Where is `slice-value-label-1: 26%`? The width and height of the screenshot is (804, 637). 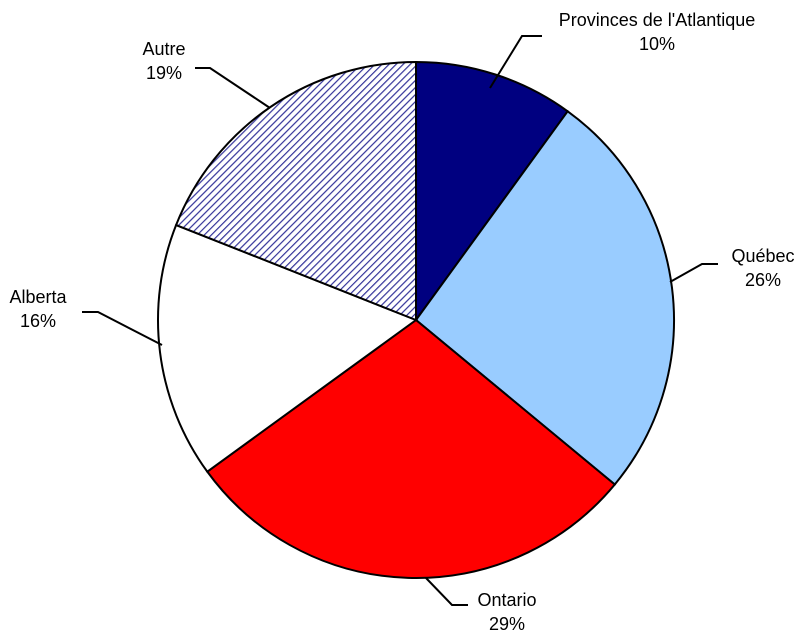
slice-value-label-1: 26% is located at coordinates (763, 280).